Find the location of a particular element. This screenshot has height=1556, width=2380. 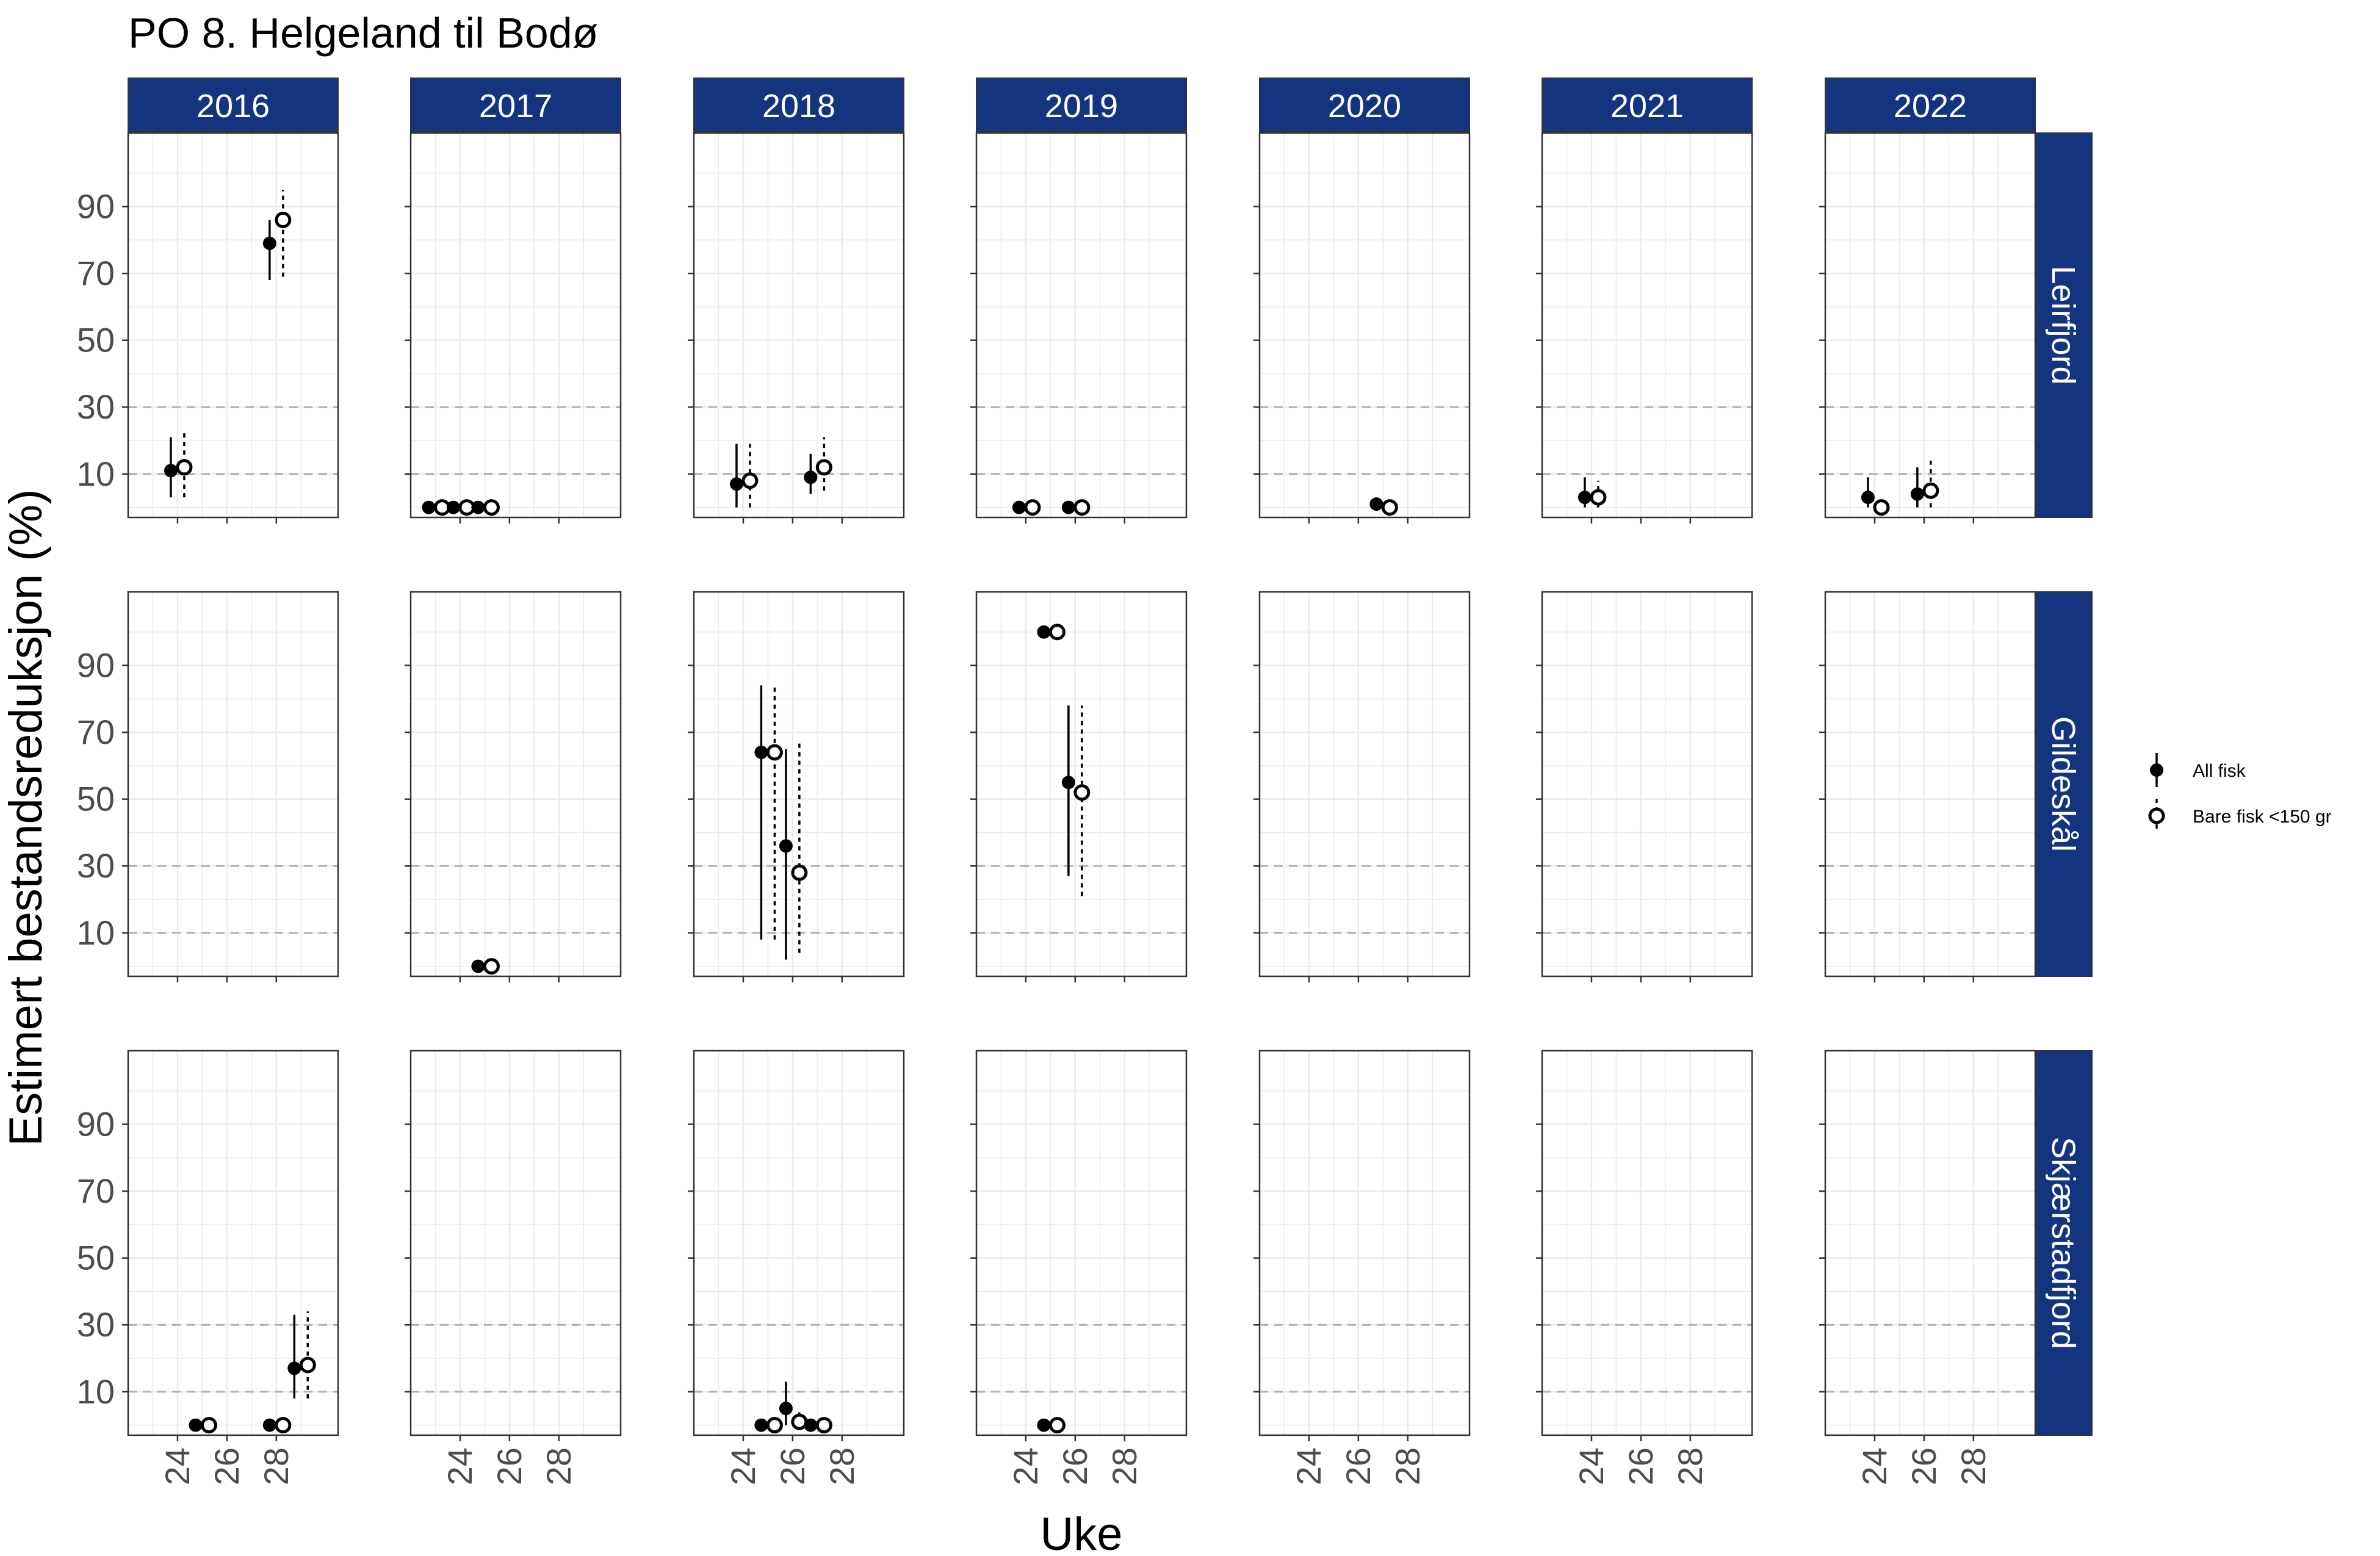

strip-2022 is located at coordinates (1931, 105).